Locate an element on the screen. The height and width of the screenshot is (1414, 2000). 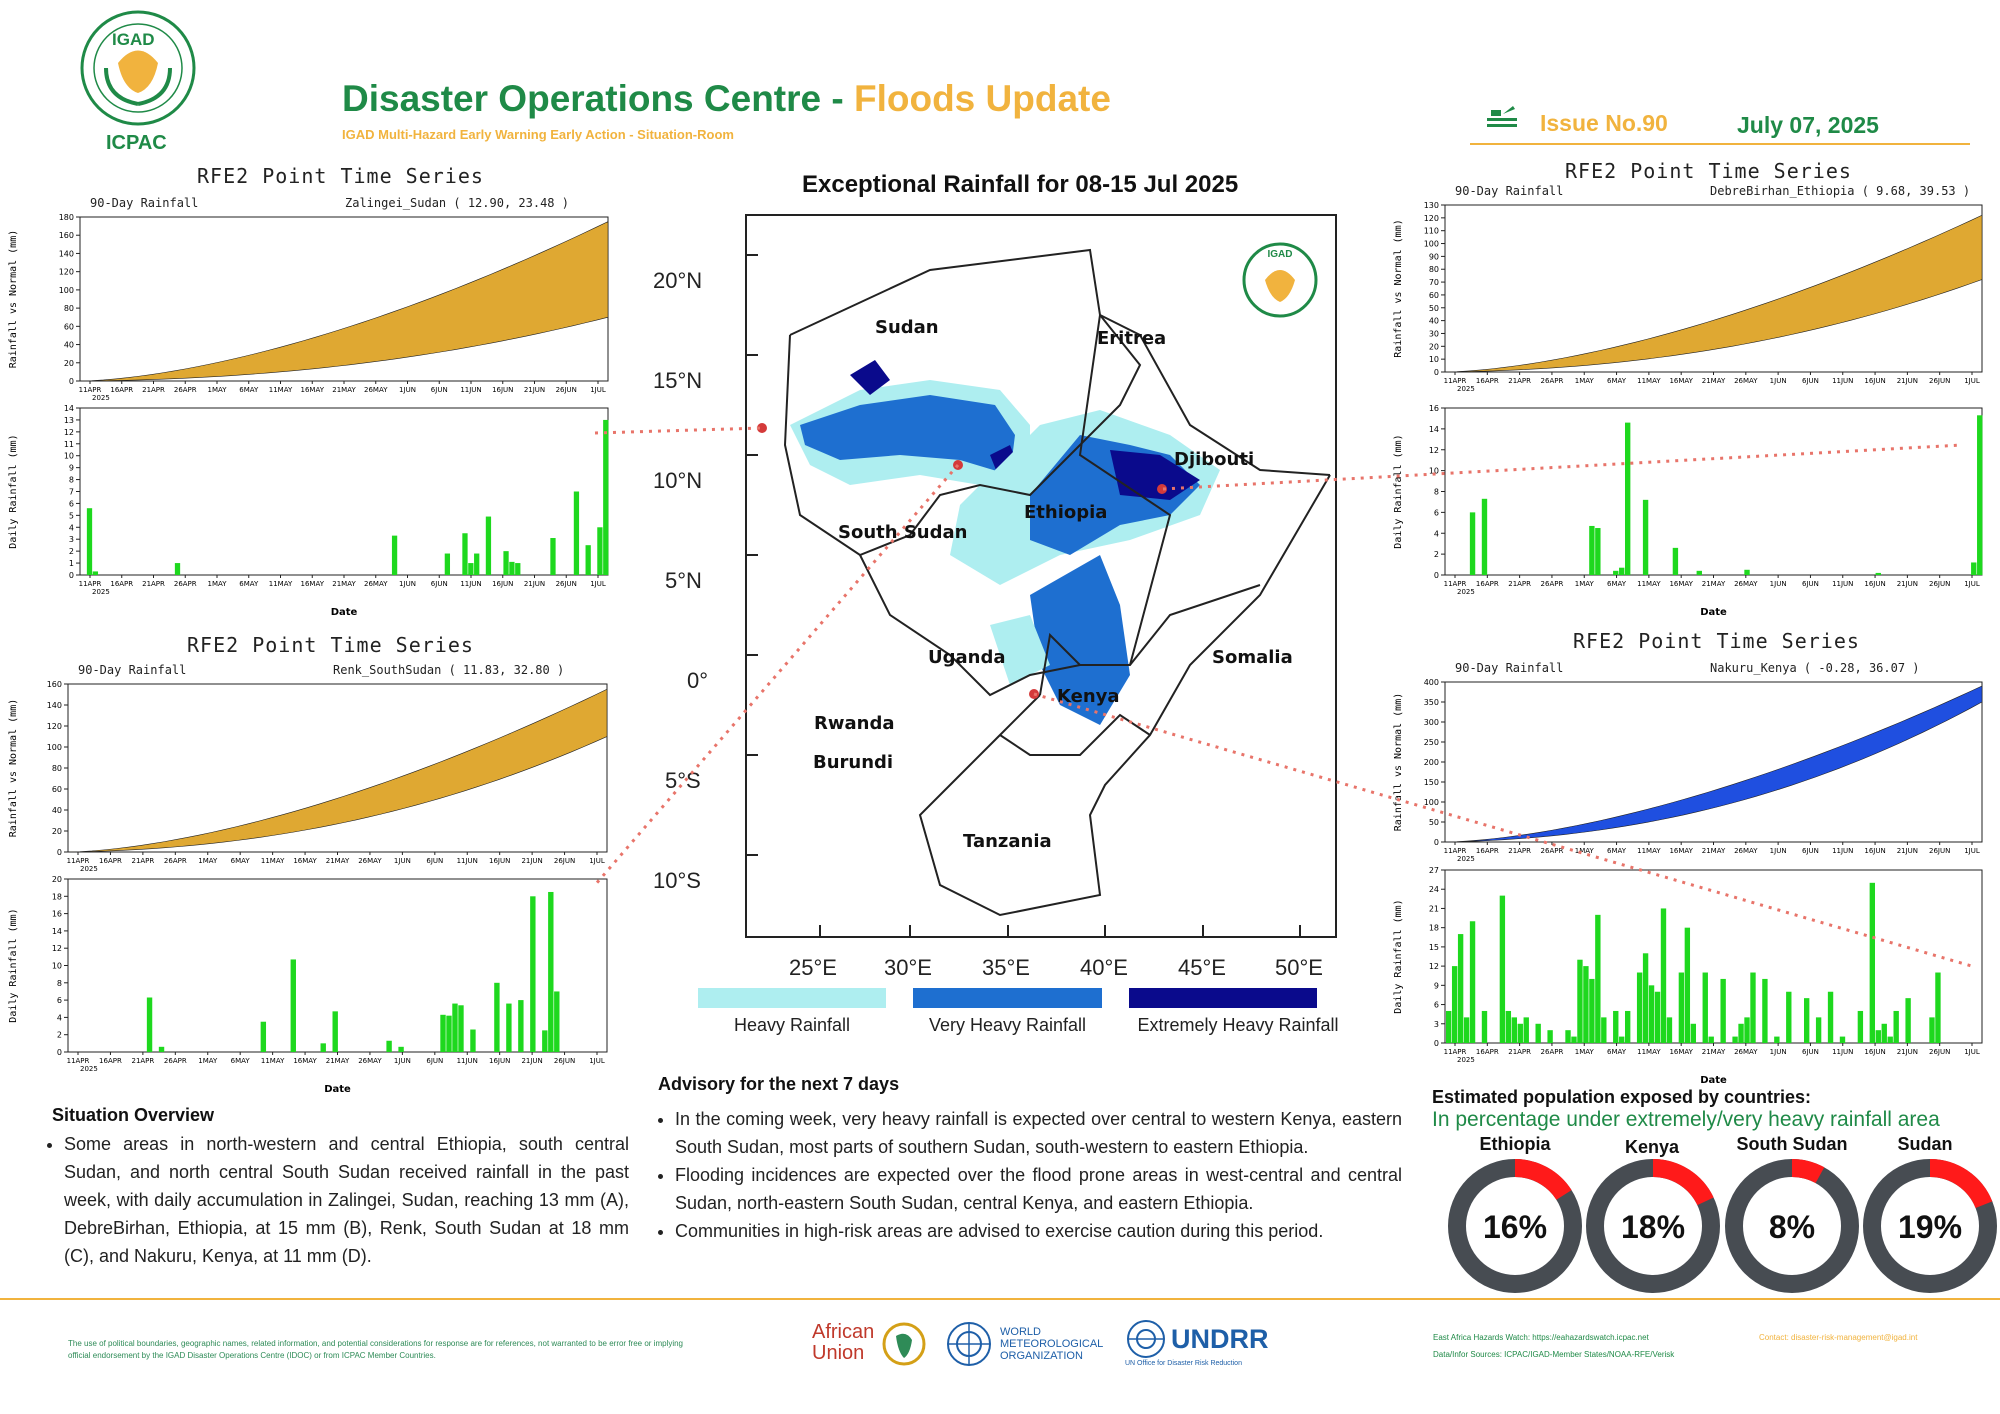
bar-ytick-label: 16 is located at coordinates (57, 914).